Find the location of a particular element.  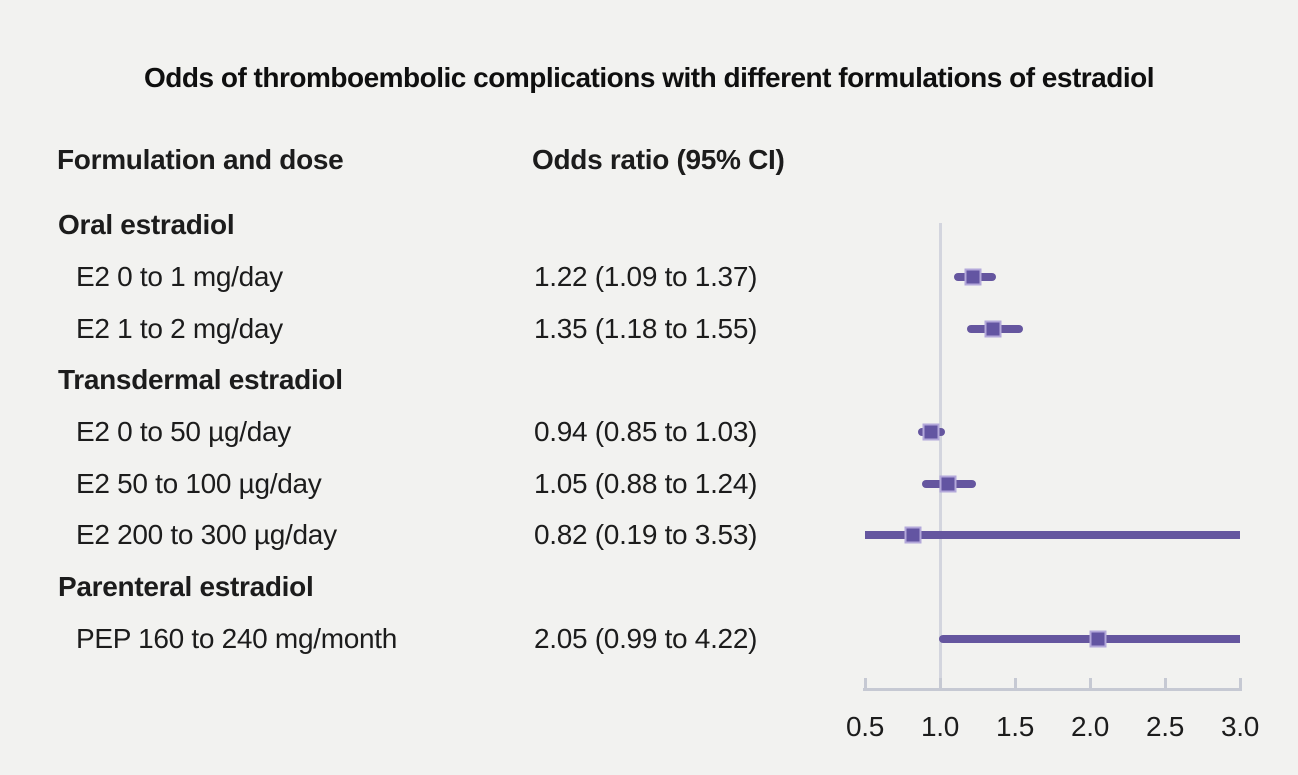

column-header-odds-ratio: Odds ratio (95% CI) is located at coordinates (658, 159).